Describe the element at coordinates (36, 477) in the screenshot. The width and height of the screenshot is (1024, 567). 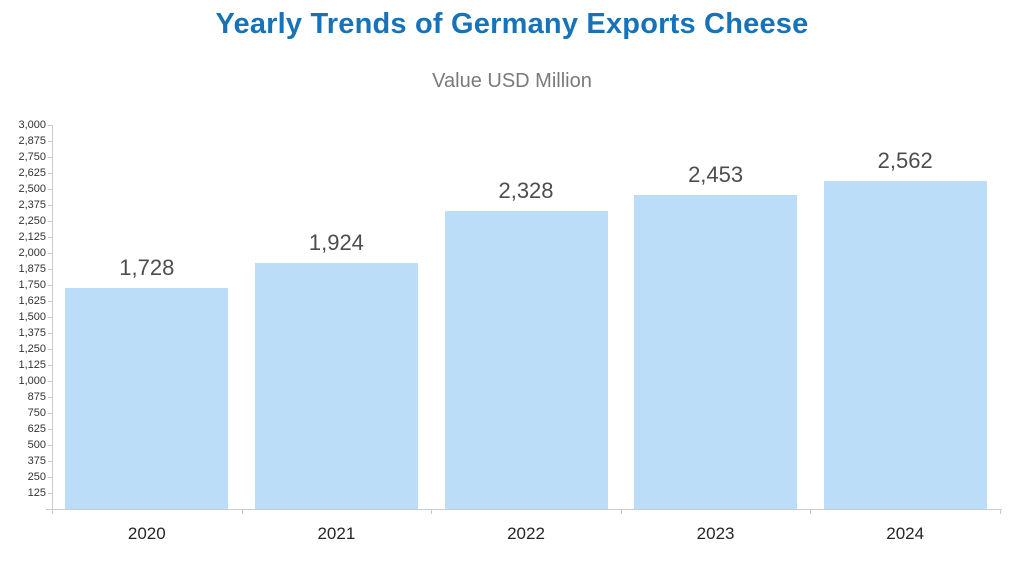
I see `y-axis-tick-label: 250` at that location.